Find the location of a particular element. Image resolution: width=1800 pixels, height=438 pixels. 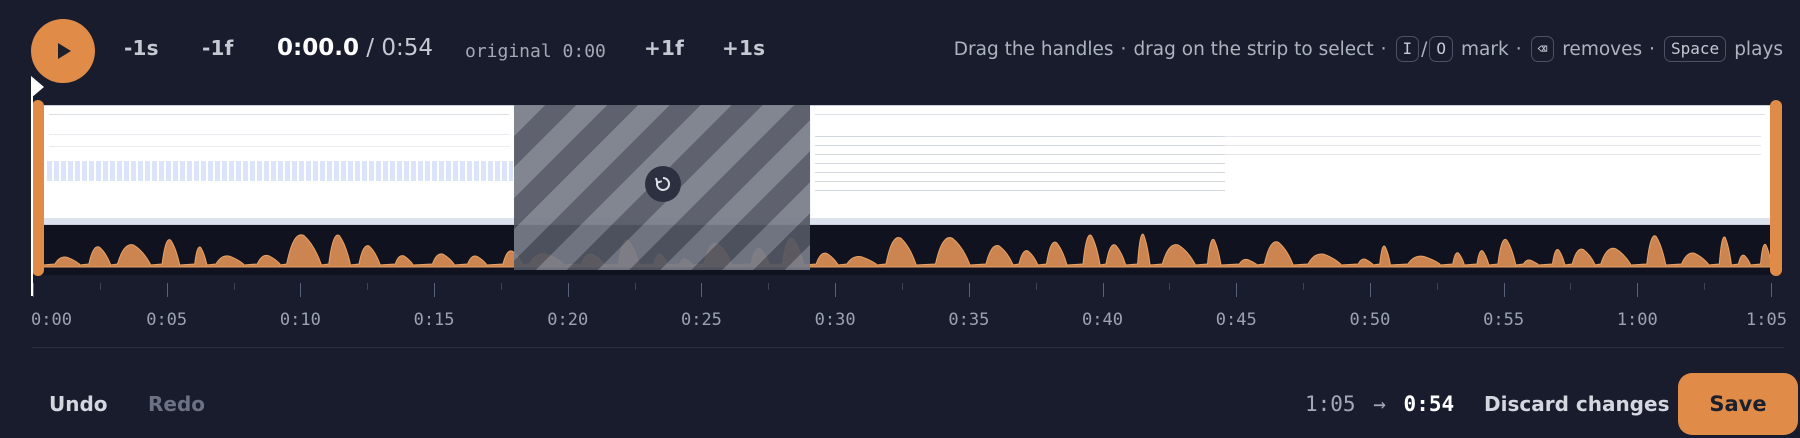

tick-label: 0:05 is located at coordinates (167, 320).